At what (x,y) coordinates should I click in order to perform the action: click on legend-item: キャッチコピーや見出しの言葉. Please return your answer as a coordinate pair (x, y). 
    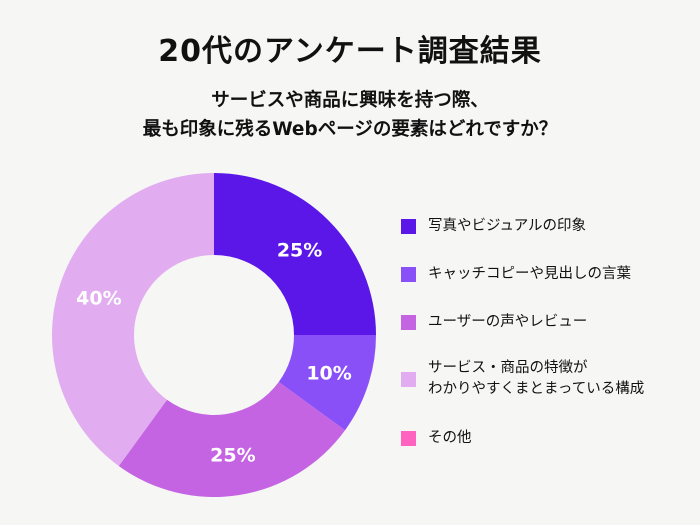
    Looking at the image, I should click on (516, 274).